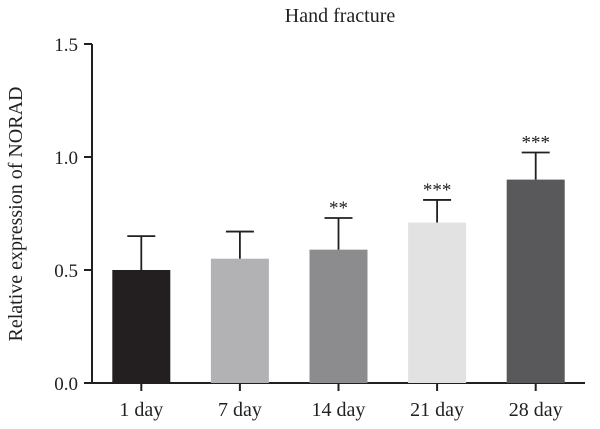 The height and width of the screenshot is (429, 600). Describe the element at coordinates (16, 214) in the screenshot. I see `y-axis-label: Relative expression of NORAD` at that location.